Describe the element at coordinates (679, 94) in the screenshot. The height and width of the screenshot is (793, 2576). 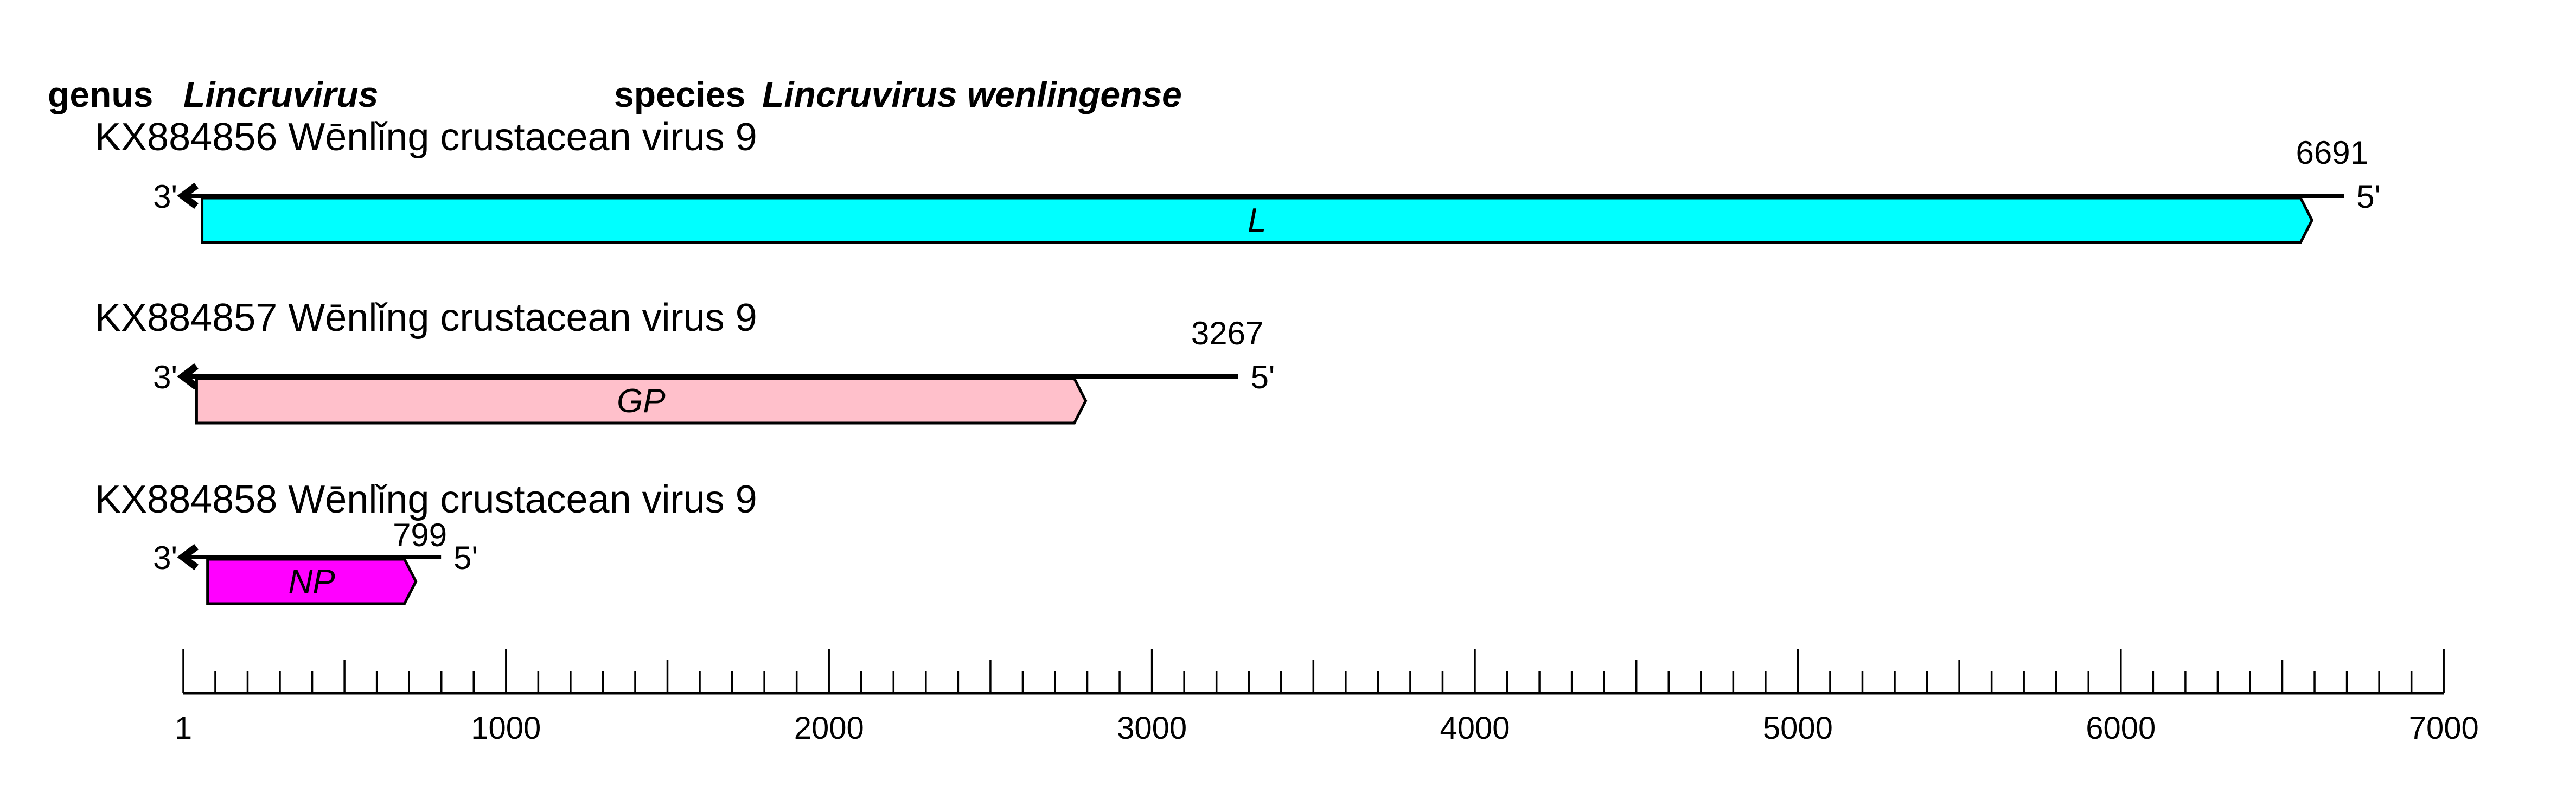
I see `species-label: species` at that location.